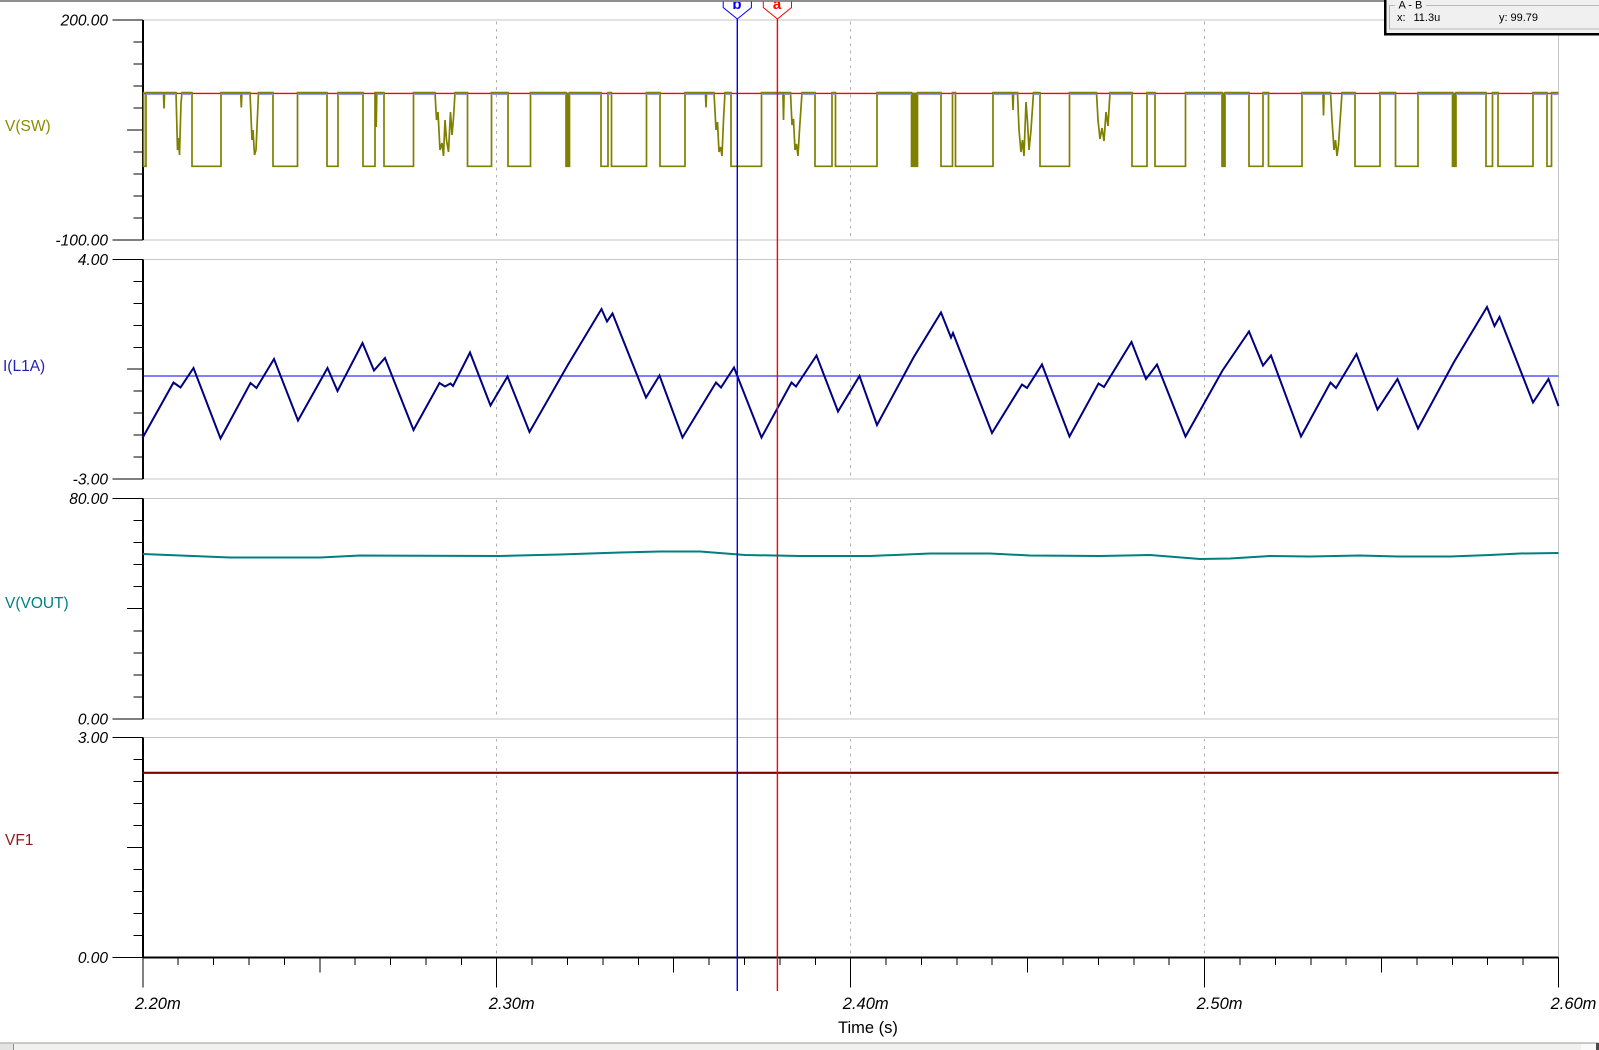 The image size is (1599, 1050). What do you see at coordinates (1219, 1004) in the screenshot?
I see `svg-text: 2.50m` at bounding box center [1219, 1004].